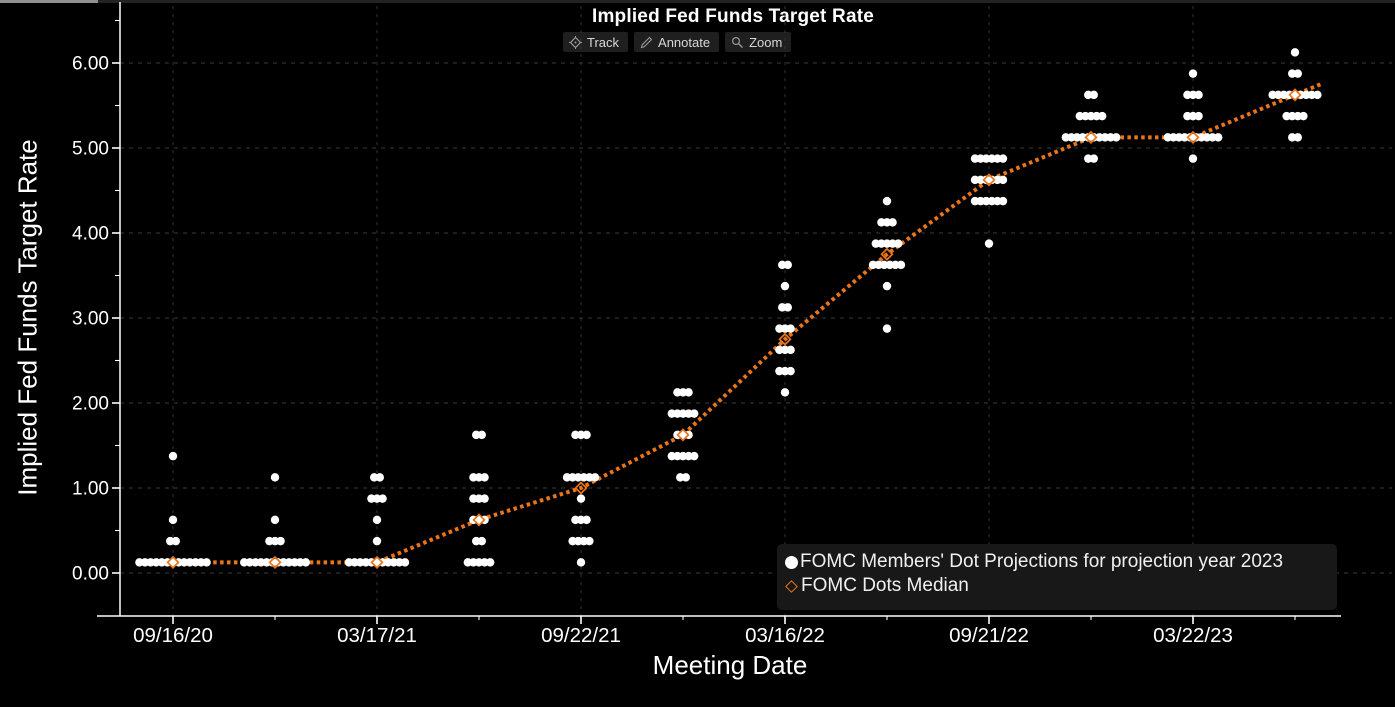 Image resolution: width=1395 pixels, height=707 pixels. I want to click on track-crosshair-icon, so click(575, 42).